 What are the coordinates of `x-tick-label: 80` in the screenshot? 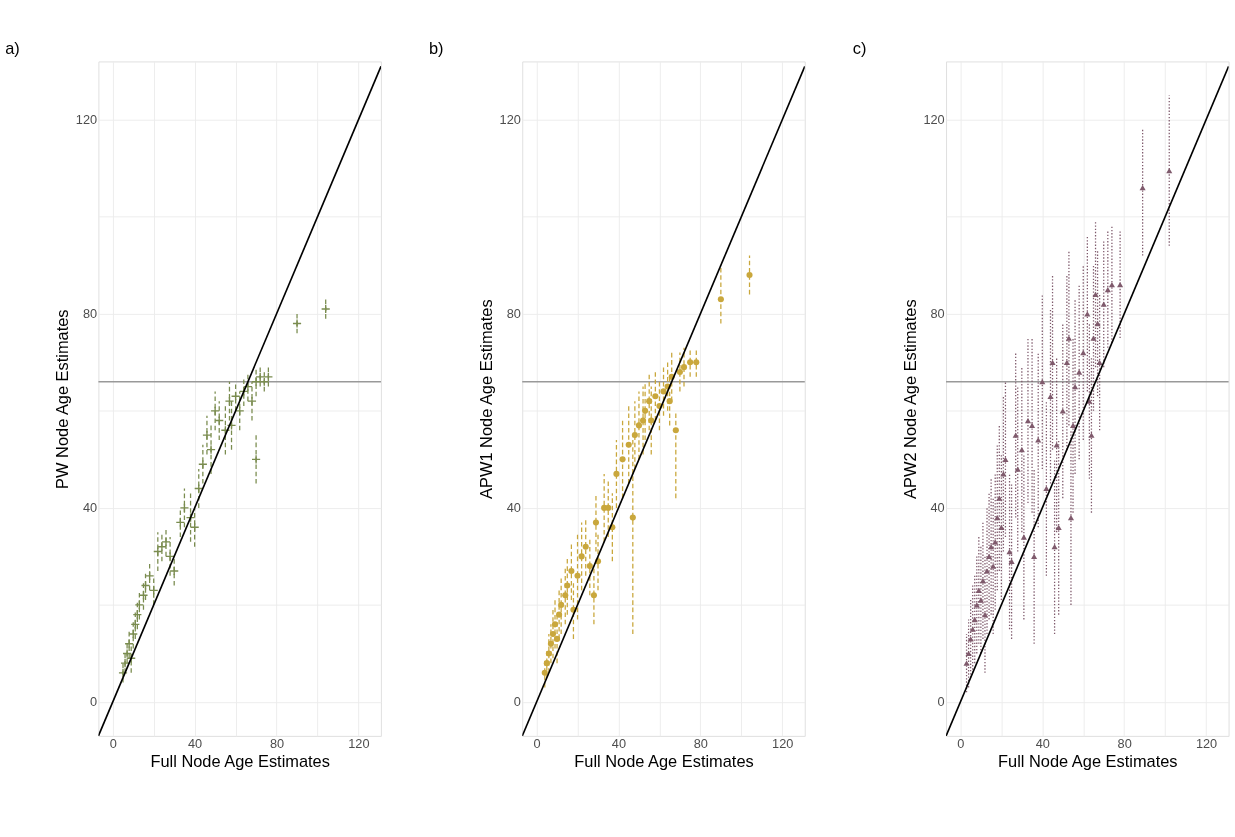 It's located at (277, 744).